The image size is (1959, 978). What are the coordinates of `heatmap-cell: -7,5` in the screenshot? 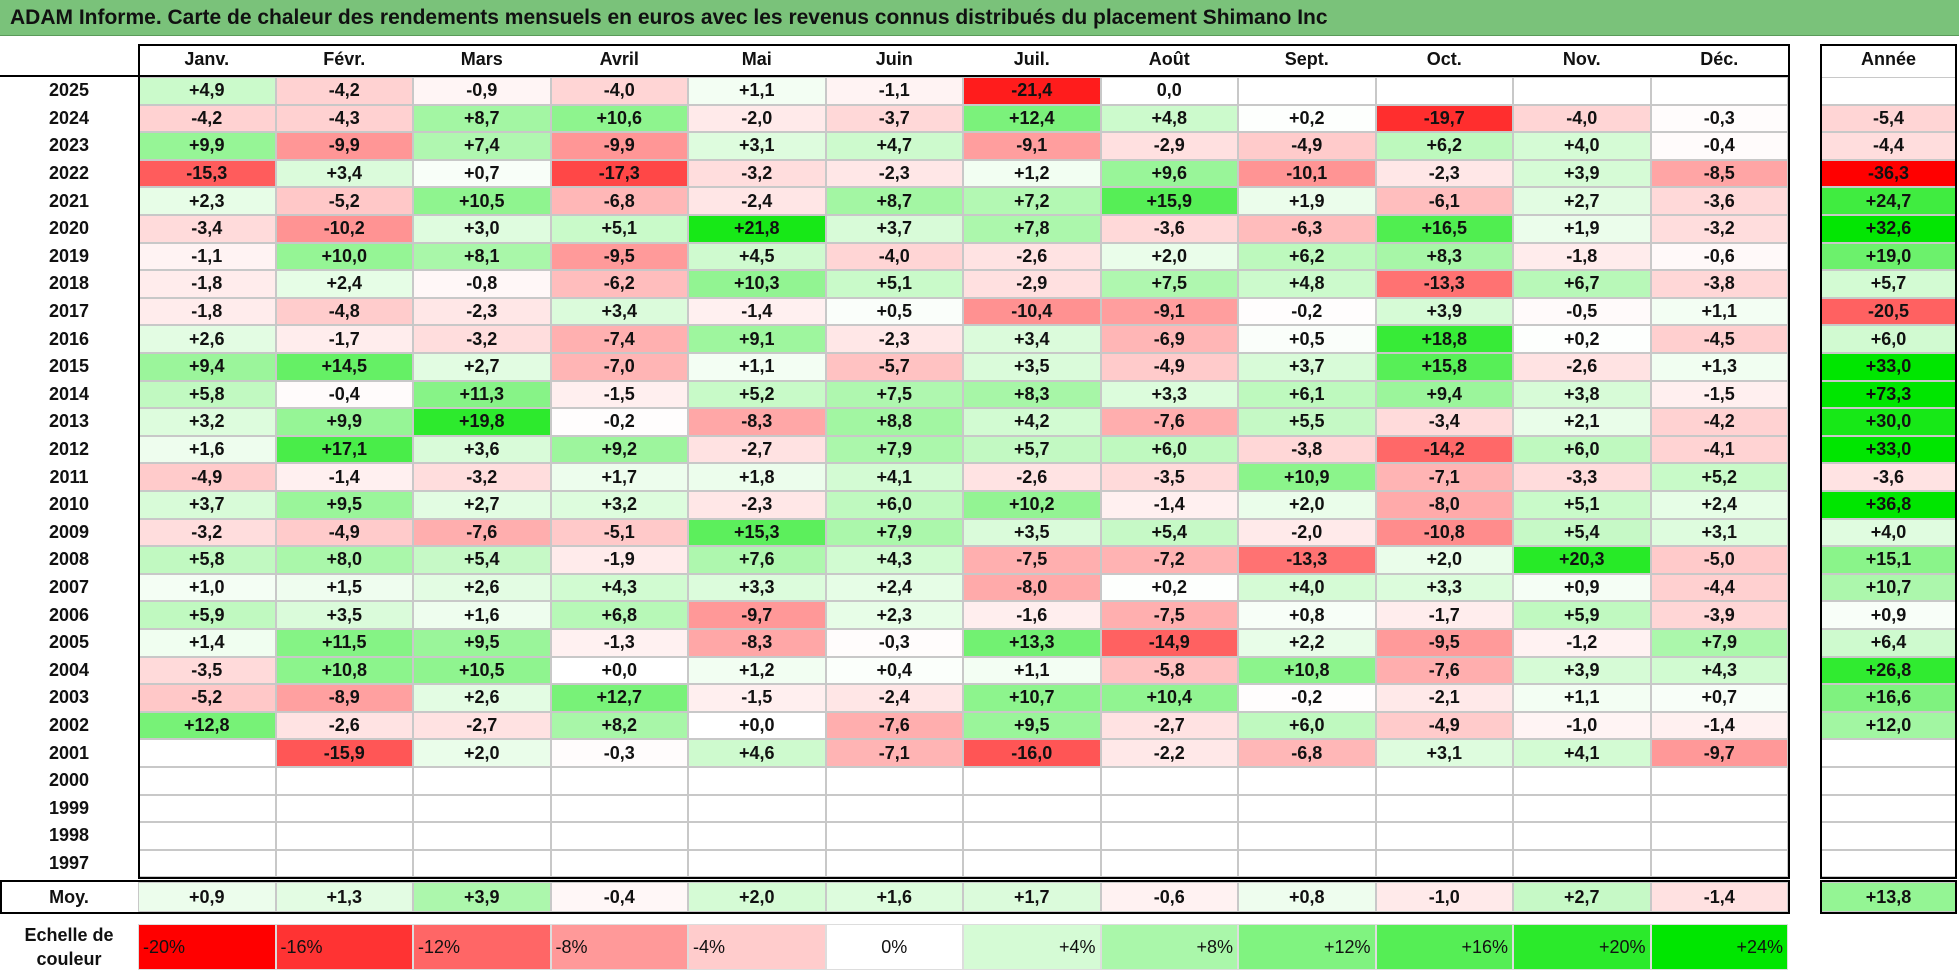 It's located at (1032, 560).